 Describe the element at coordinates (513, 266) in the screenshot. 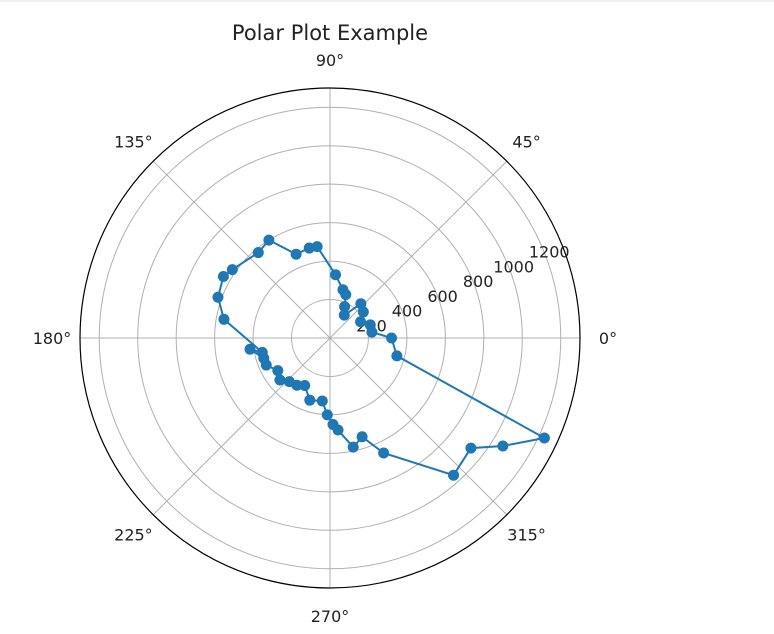

I see `radial-tick-label: 1000` at that location.